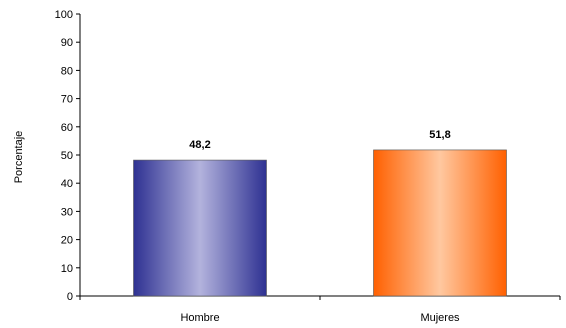 This screenshot has height=328, width=566. Describe the element at coordinates (199, 145) in the screenshot. I see `data-label-hombre: 48,2` at that location.